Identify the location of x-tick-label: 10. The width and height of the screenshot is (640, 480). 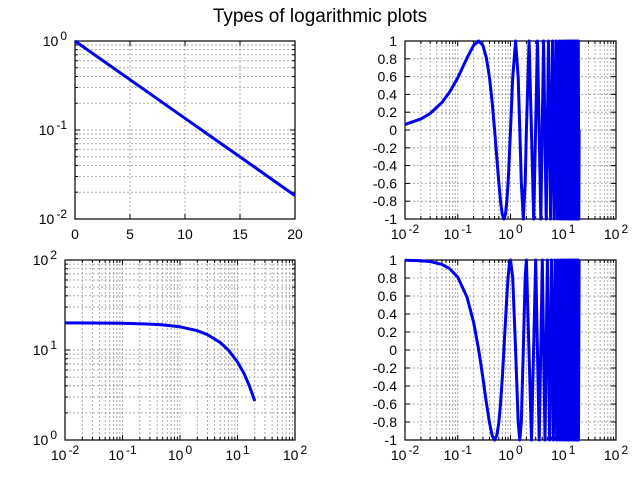
(185, 234).